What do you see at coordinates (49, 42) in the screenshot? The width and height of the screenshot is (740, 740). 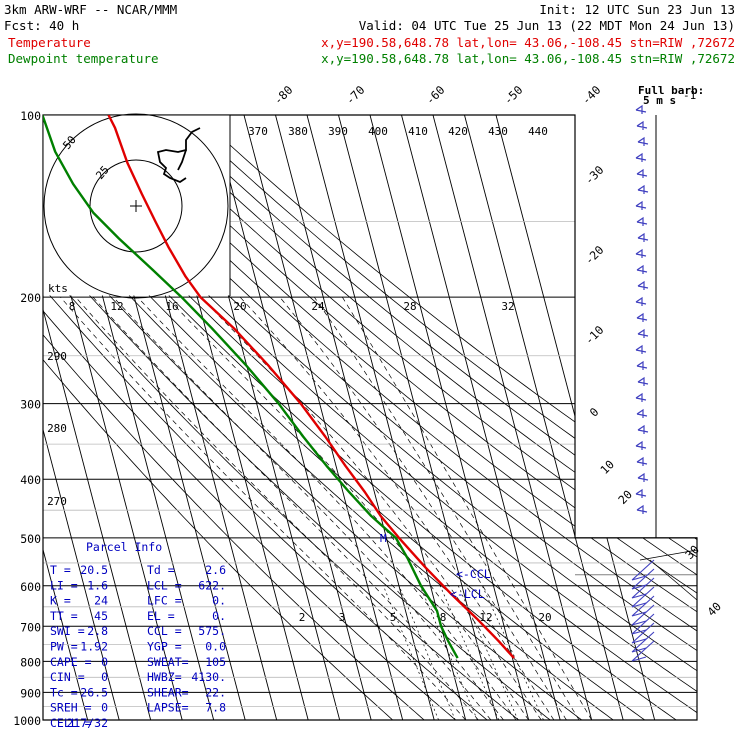 I see `legend-temperature: Temperature` at bounding box center [49, 42].